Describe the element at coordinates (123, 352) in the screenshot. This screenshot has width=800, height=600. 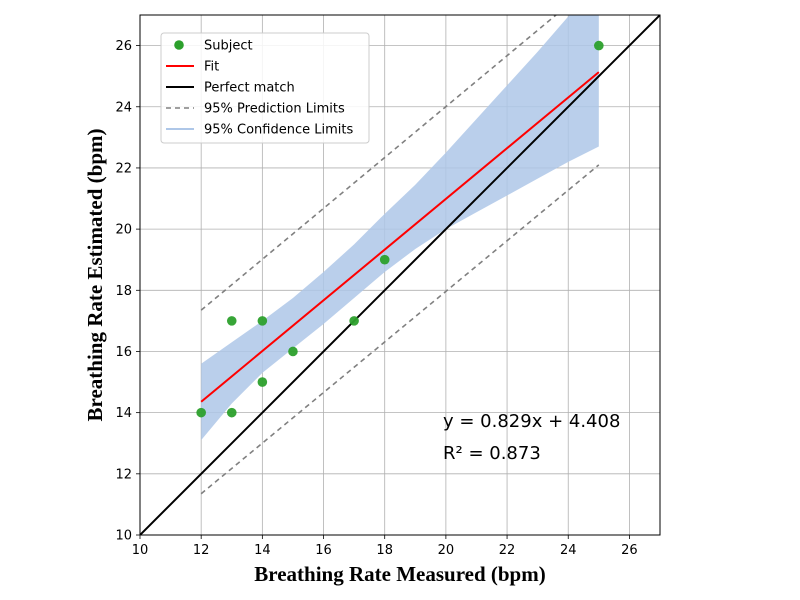
I see `y-tick-label: 16` at that location.